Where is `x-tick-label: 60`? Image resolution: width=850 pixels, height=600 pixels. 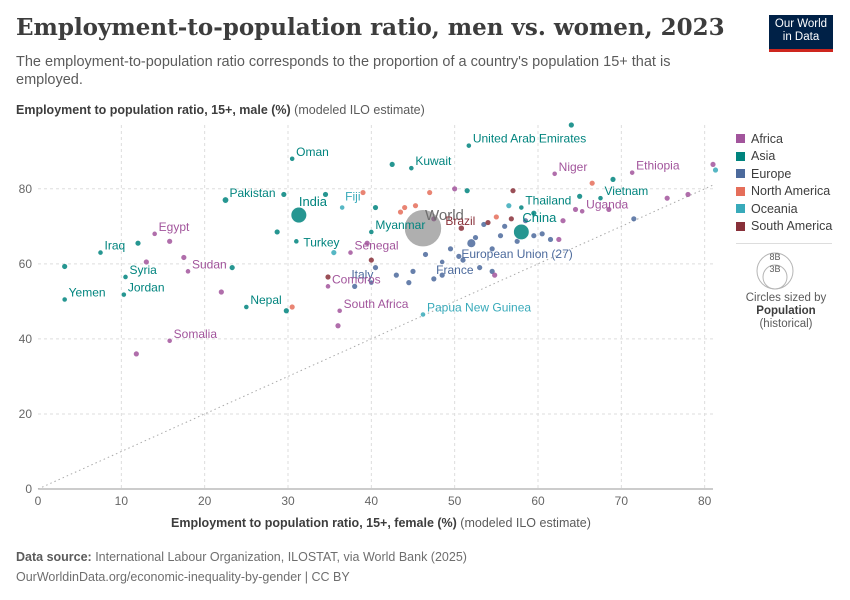
x-tick-label: 60 is located at coordinates (538, 501).